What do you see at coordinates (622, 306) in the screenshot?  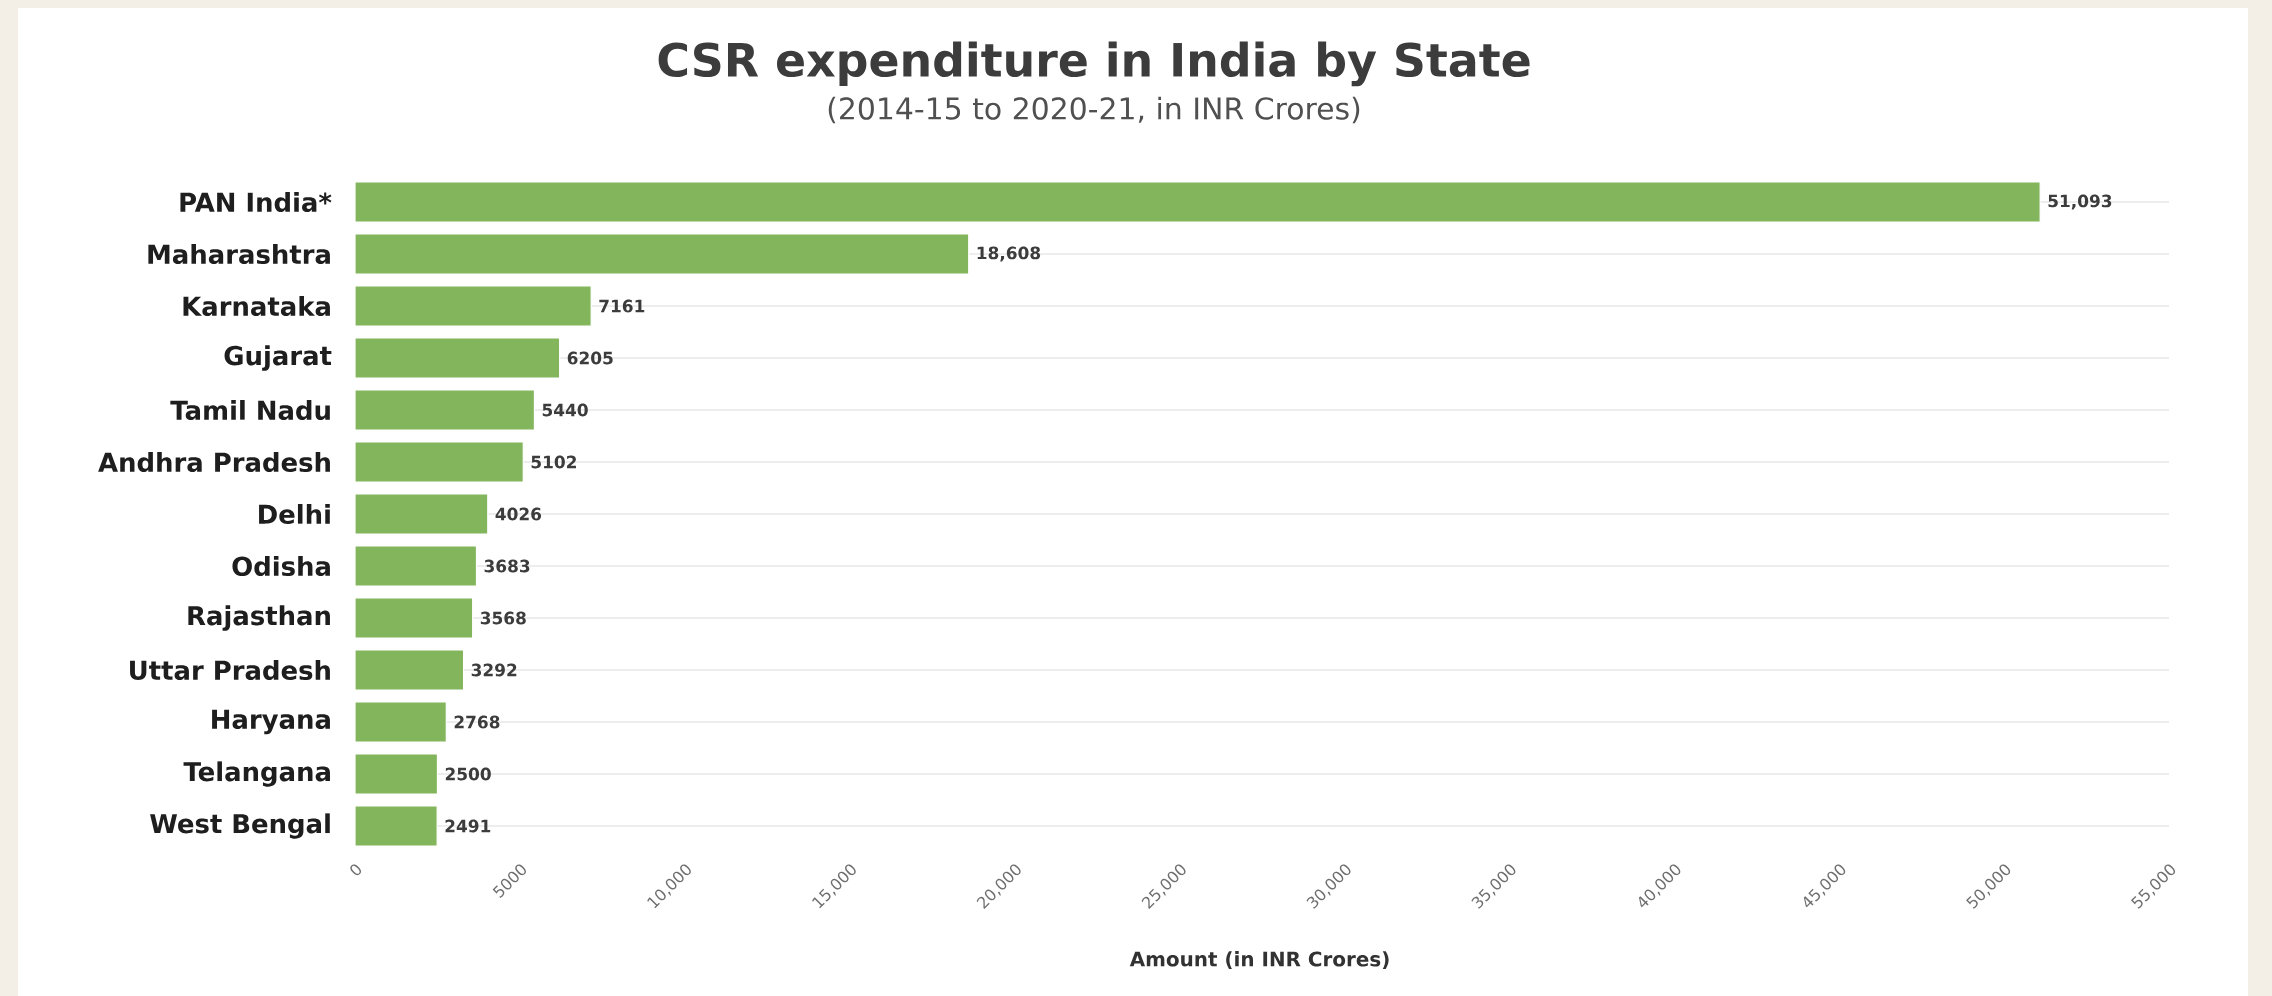 I see `data-label: 7161` at bounding box center [622, 306].